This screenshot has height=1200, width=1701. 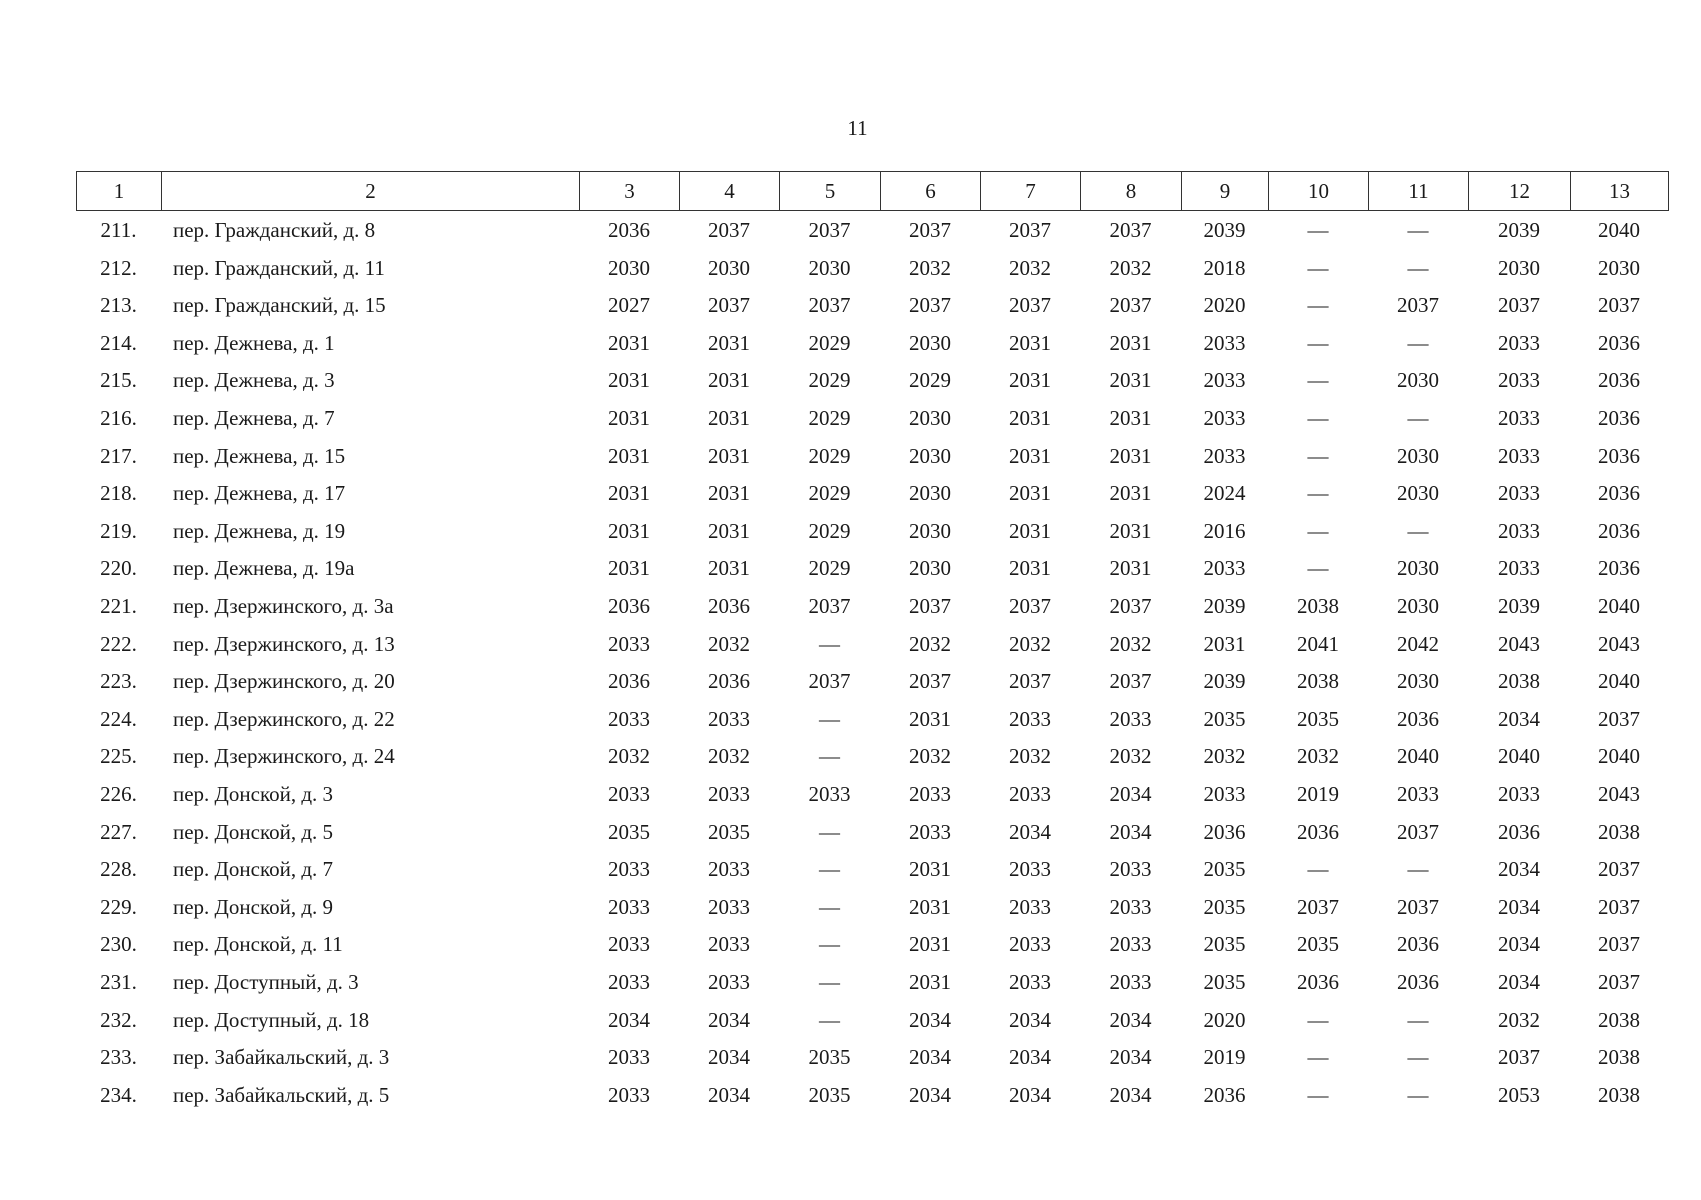 What do you see at coordinates (118, 1057) in the screenshot?
I see `row-number: 233.` at bounding box center [118, 1057].